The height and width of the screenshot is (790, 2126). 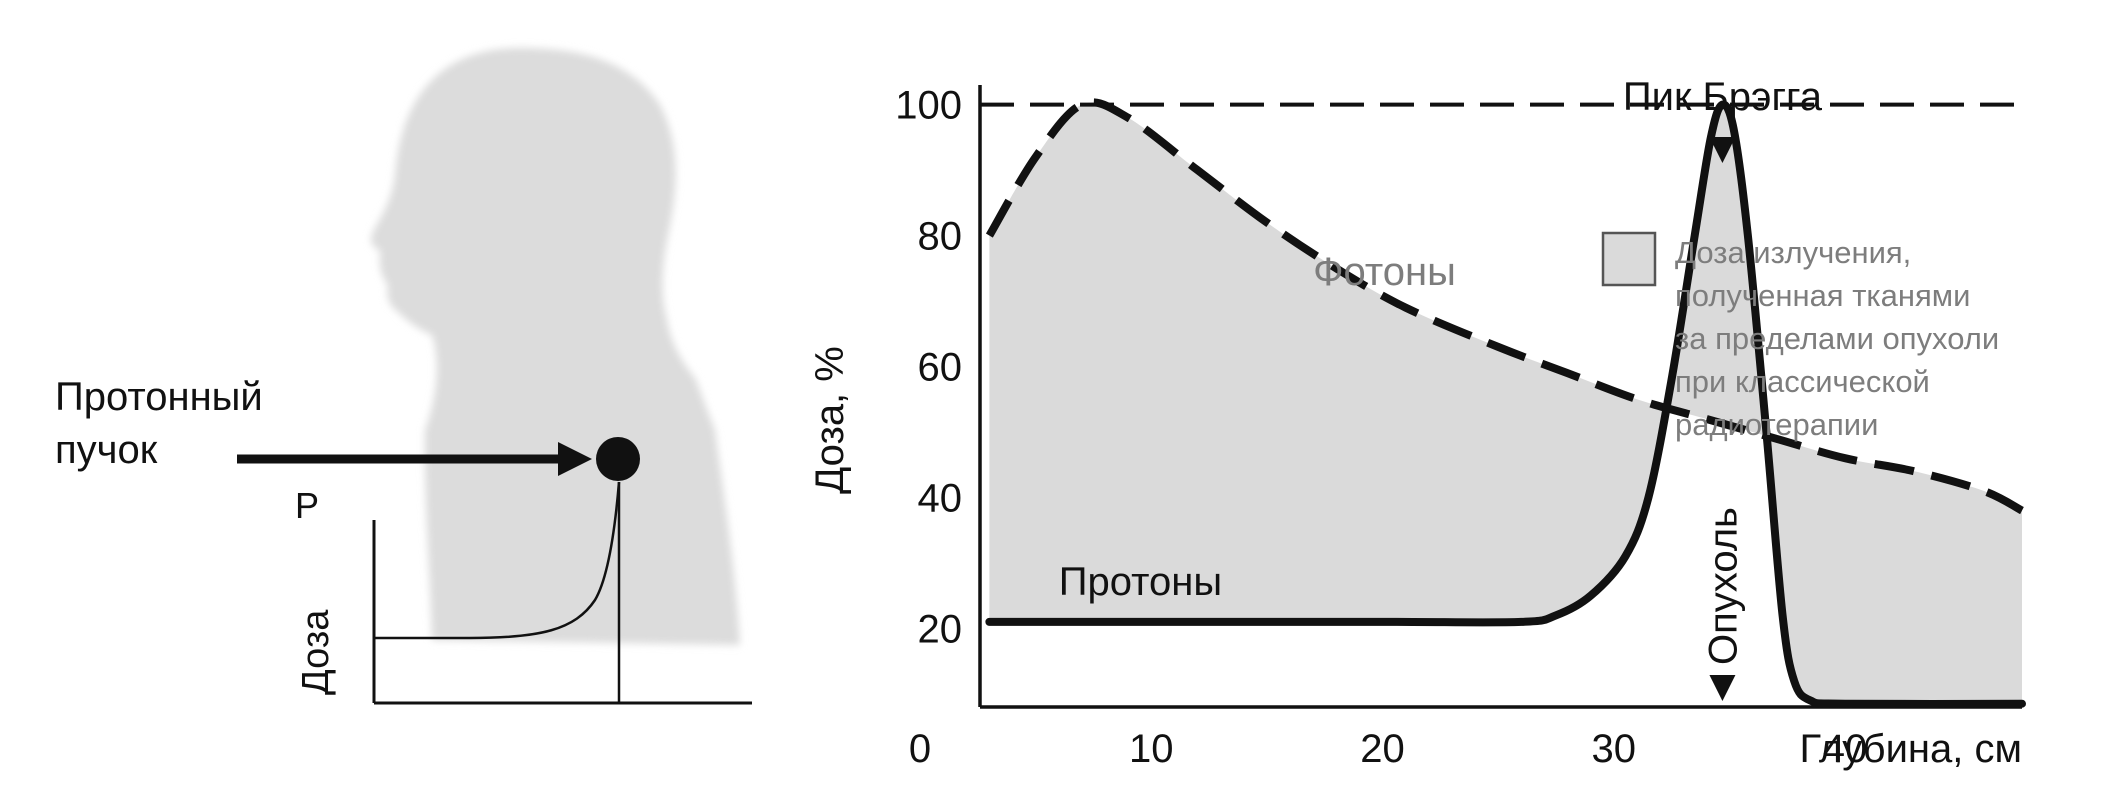 What do you see at coordinates (1722, 688) in the screenshot?
I see `tumor-marker-bottom` at bounding box center [1722, 688].